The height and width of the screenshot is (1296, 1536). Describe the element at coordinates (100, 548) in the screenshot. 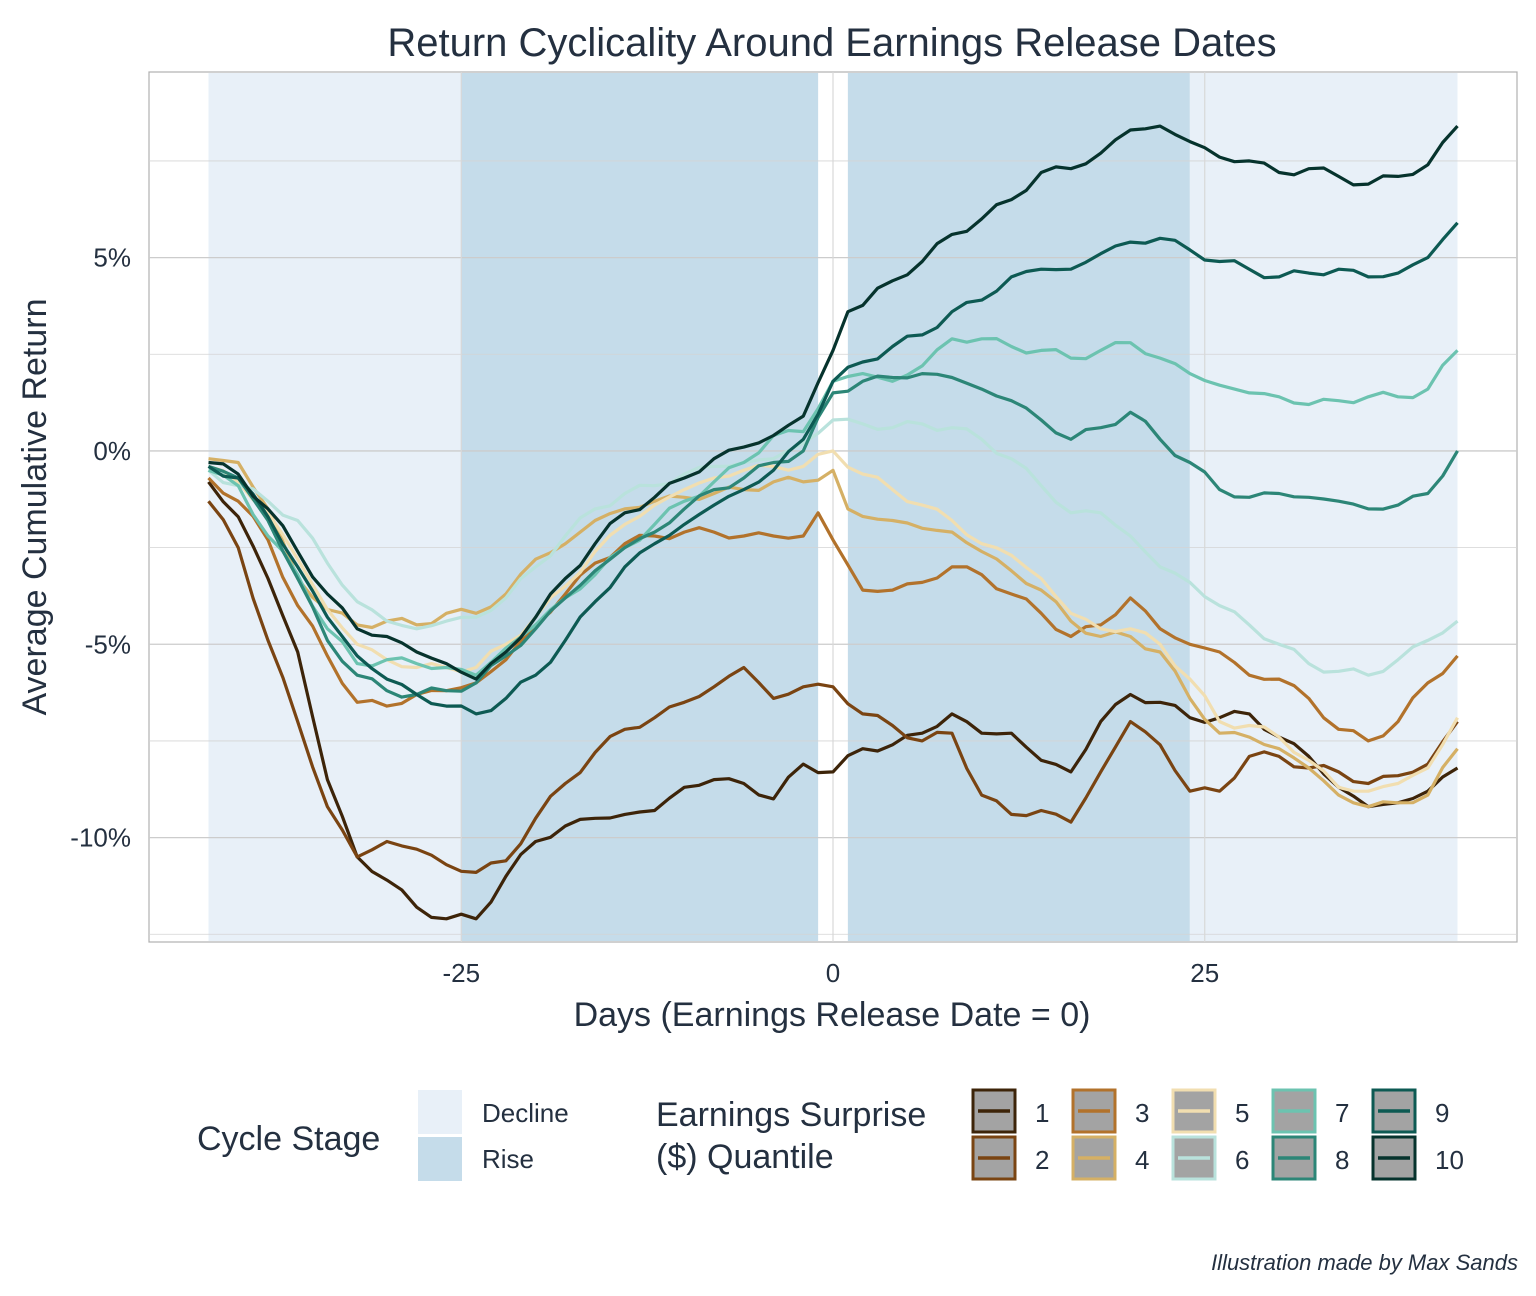

I see `y-tick-labels: 5% 0% -5% -10%` at that location.